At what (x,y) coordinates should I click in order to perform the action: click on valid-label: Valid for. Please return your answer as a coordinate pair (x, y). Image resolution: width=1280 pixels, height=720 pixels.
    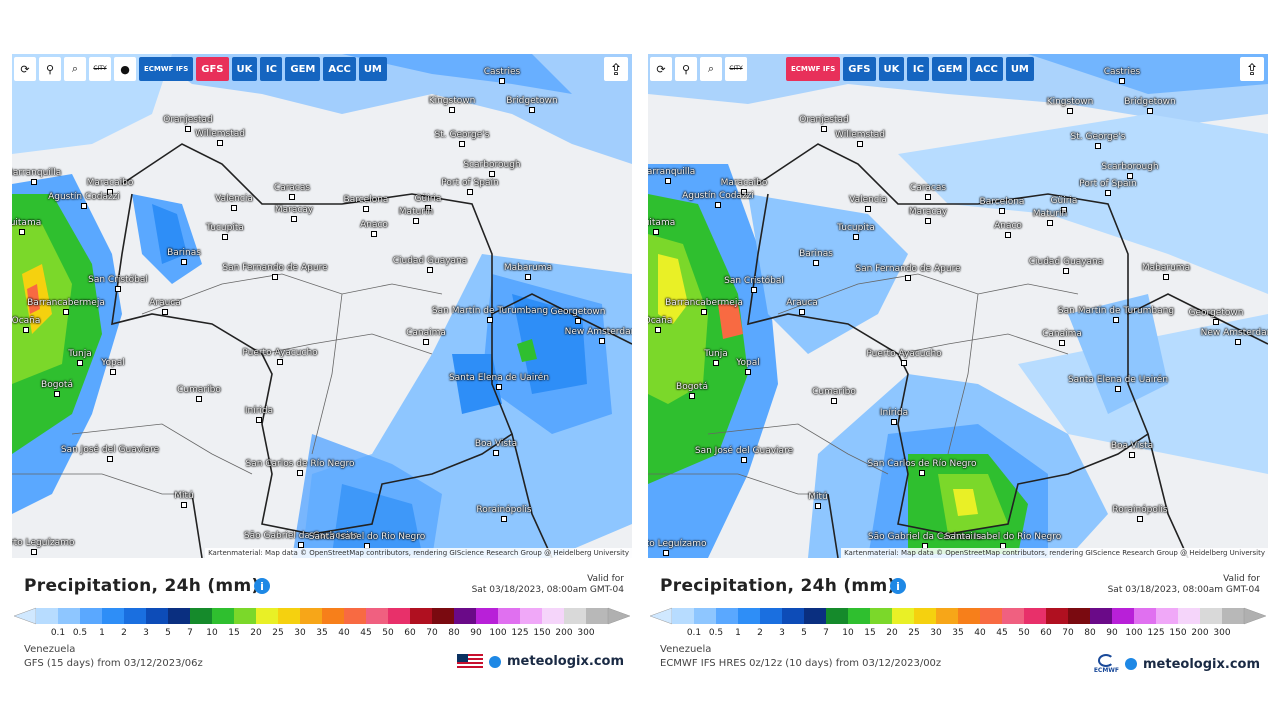
    Looking at the image, I should click on (605, 579).